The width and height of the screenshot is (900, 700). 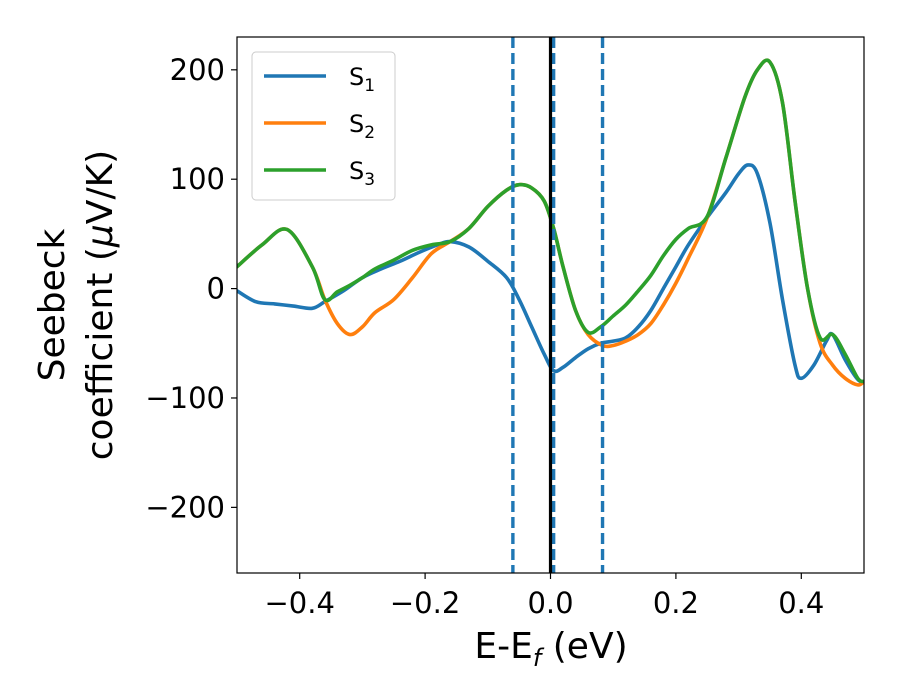 What do you see at coordinates (185, 507) in the screenshot?
I see `y-tick-label: −200` at bounding box center [185, 507].